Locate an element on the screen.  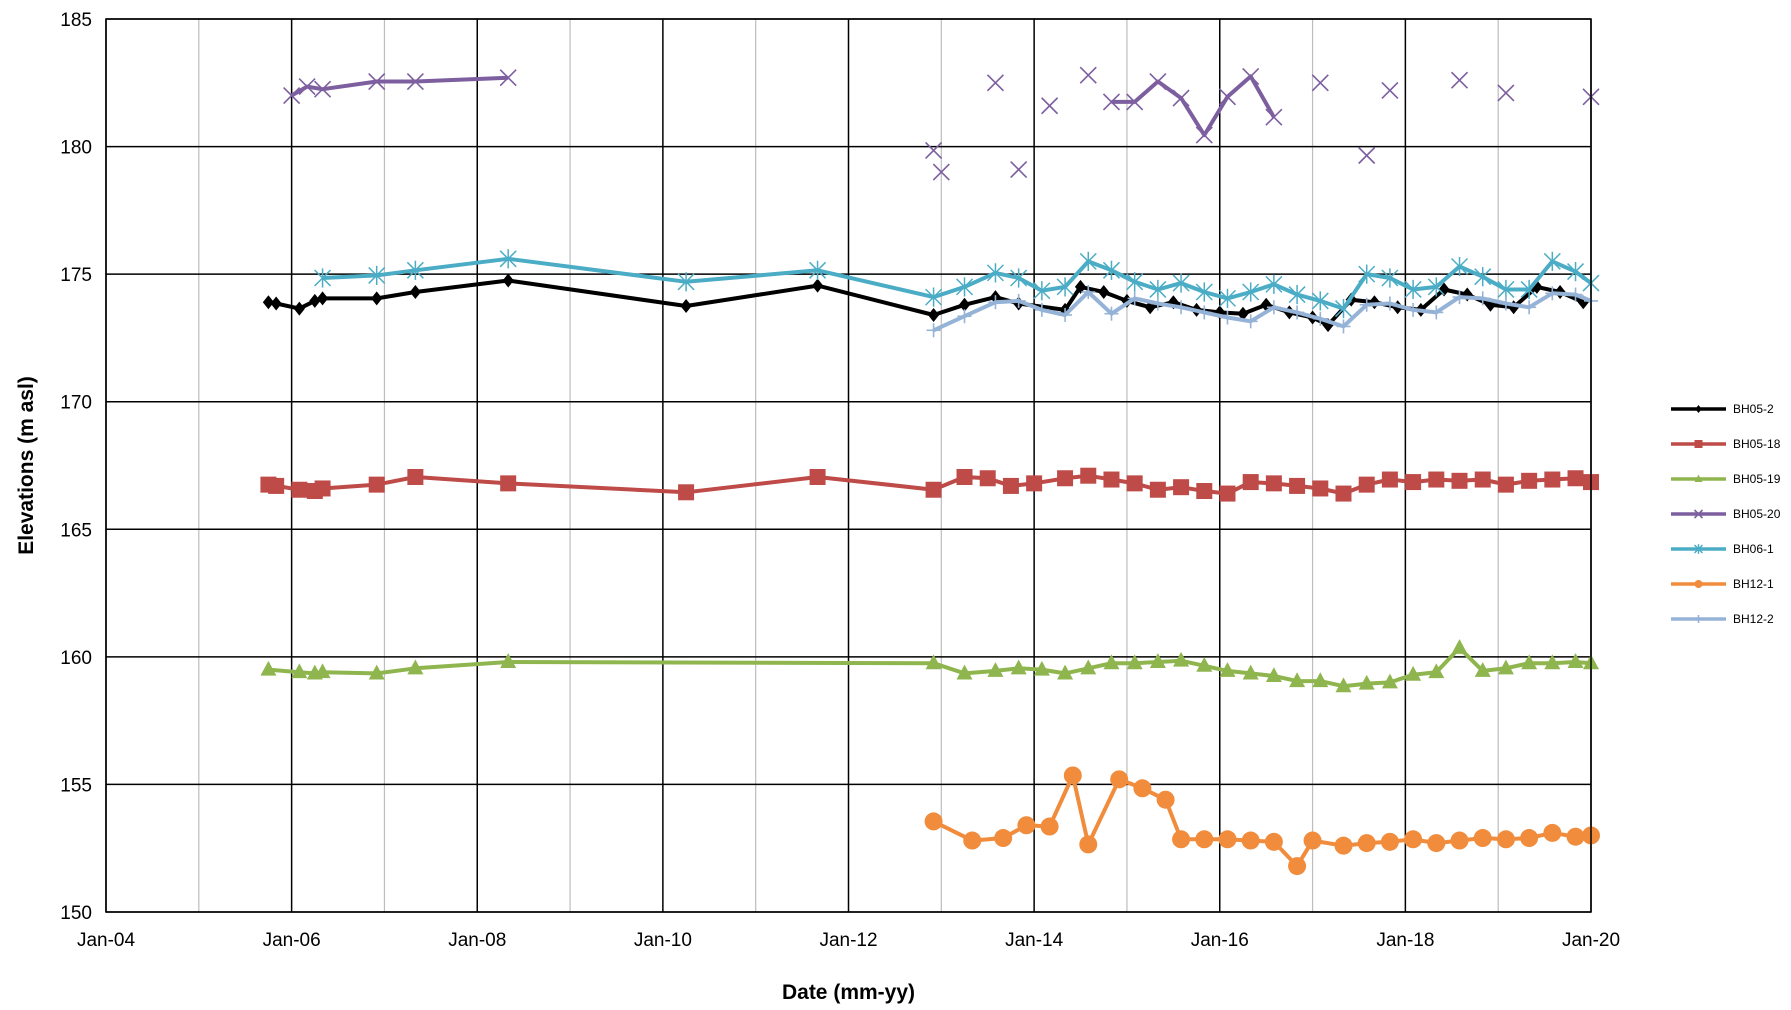
series-line is located at coordinates (957, 283).